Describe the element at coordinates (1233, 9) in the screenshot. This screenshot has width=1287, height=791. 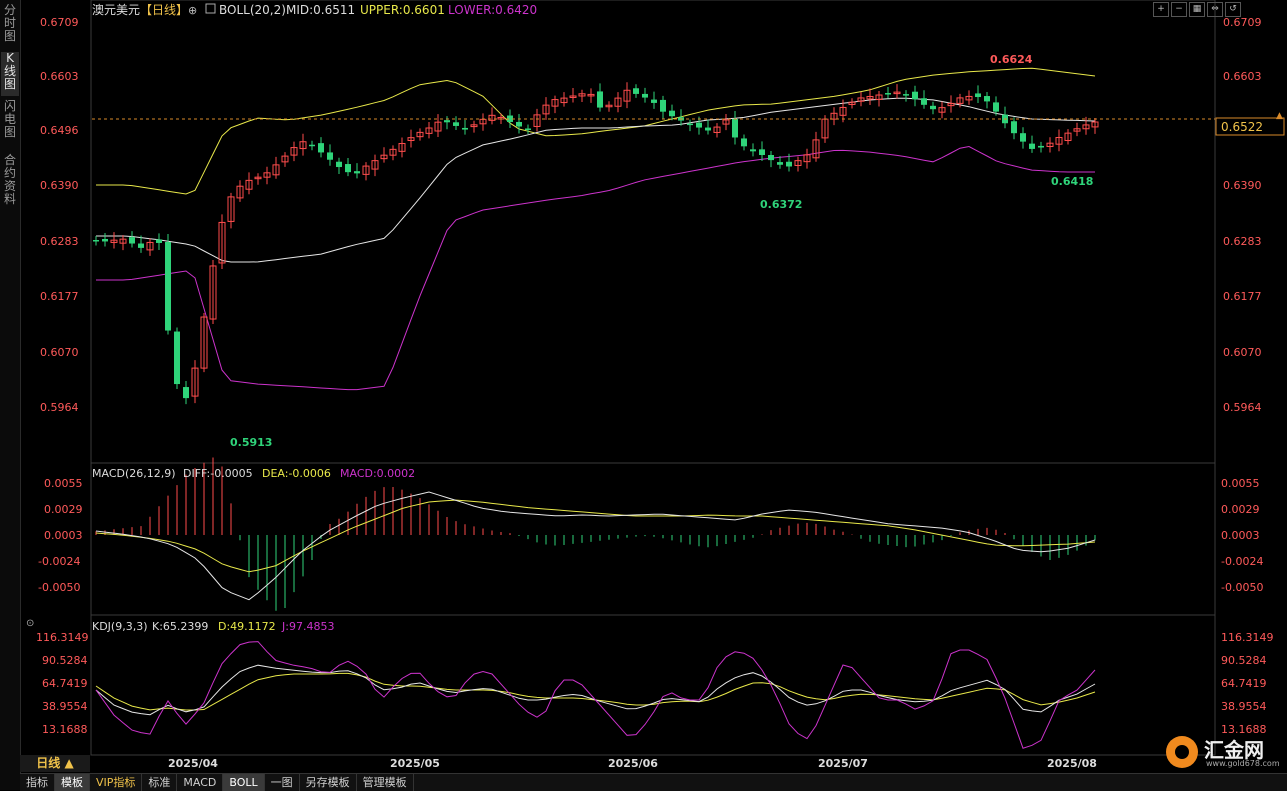
I see `reset-icon: ↺` at that location.